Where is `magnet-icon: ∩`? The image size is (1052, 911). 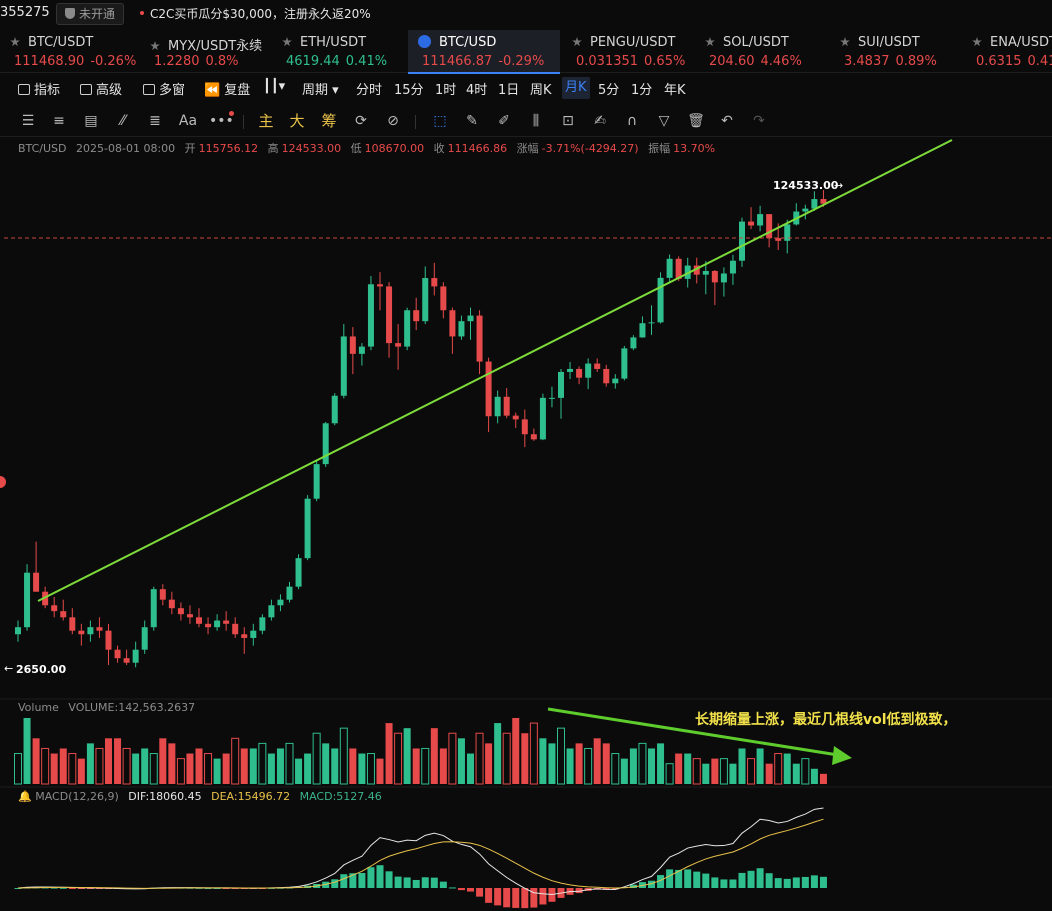
magnet-icon: ∩ is located at coordinates (632, 121).